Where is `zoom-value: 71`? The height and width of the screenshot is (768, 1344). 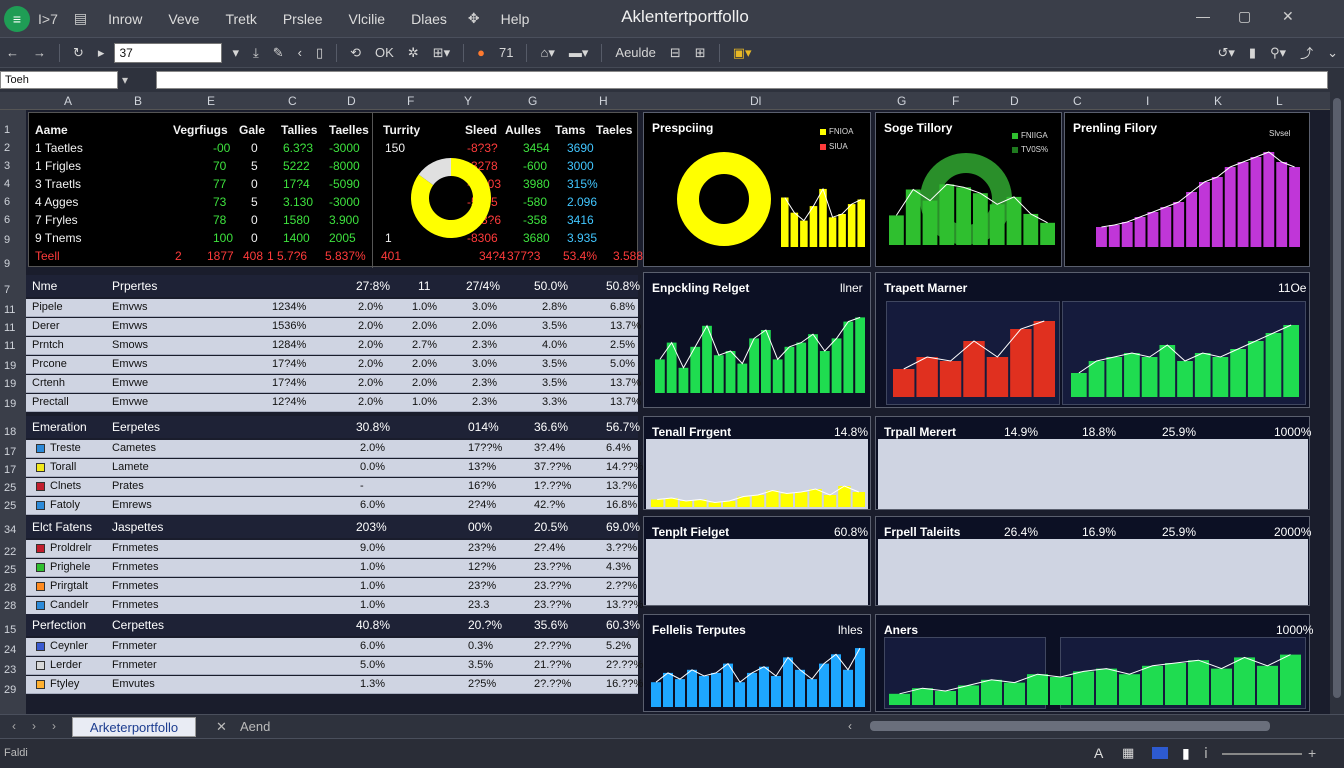 zoom-value: 71 is located at coordinates (506, 52).